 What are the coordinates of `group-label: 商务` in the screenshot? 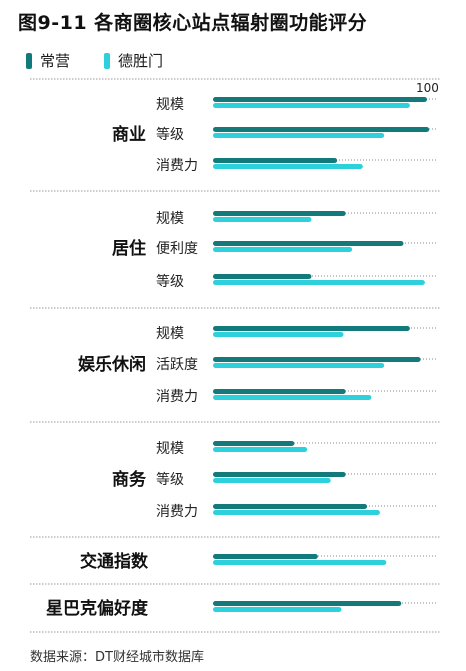 It's located at (129, 479).